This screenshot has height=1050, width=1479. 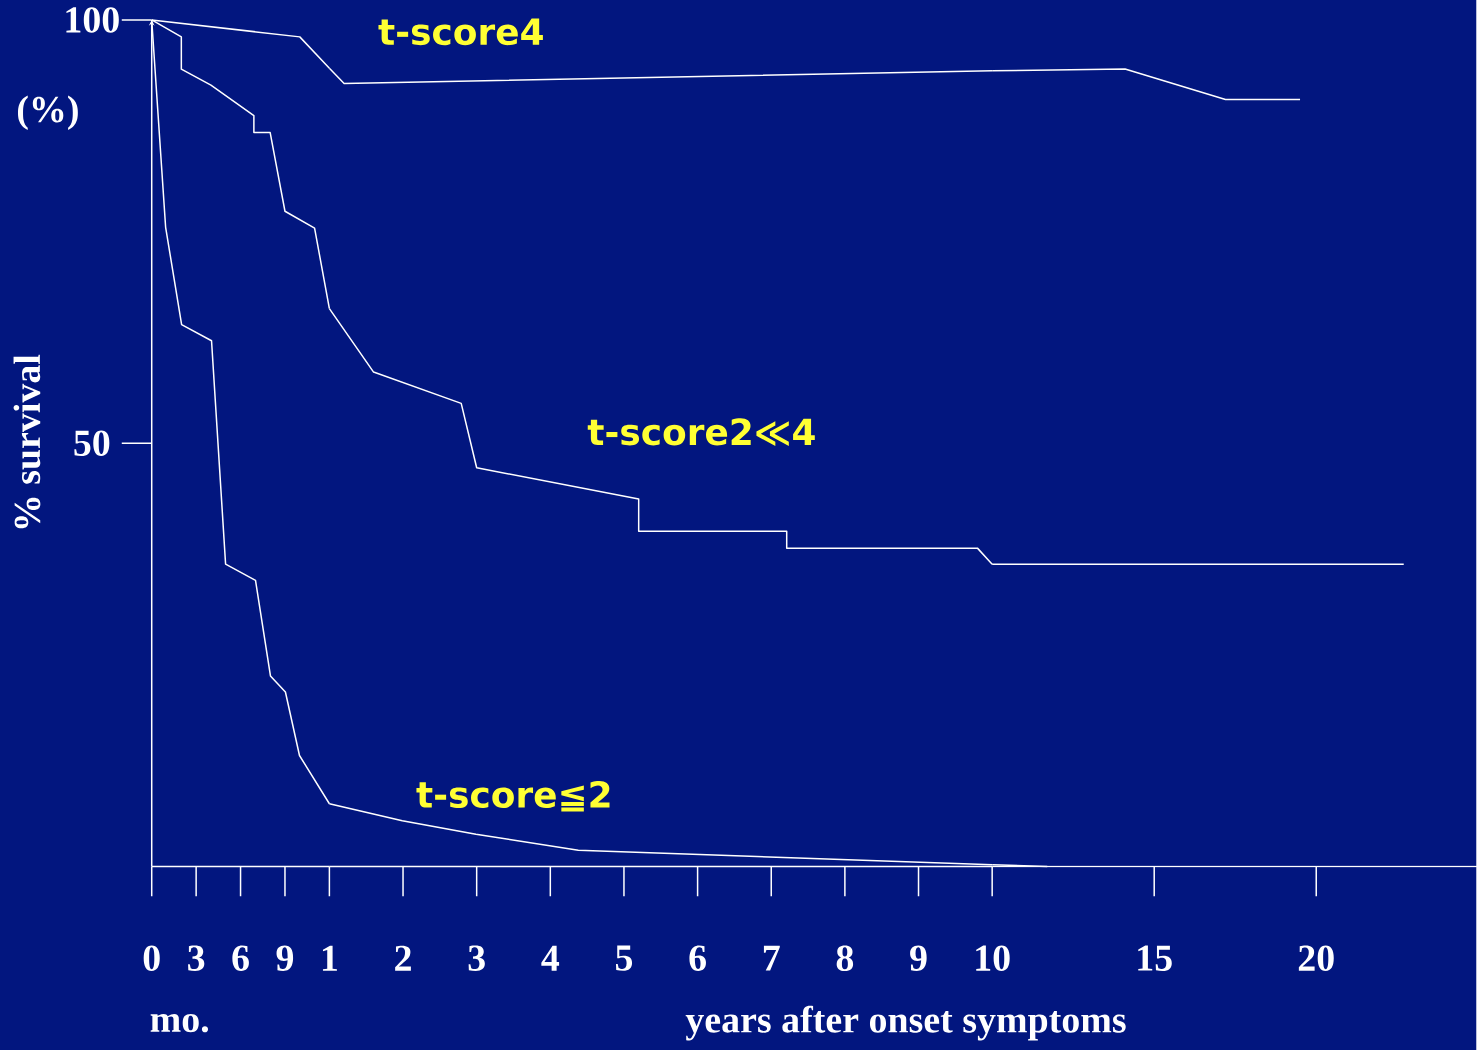 What do you see at coordinates (1155, 958) in the screenshot?
I see `x-tick-label: 15` at bounding box center [1155, 958].